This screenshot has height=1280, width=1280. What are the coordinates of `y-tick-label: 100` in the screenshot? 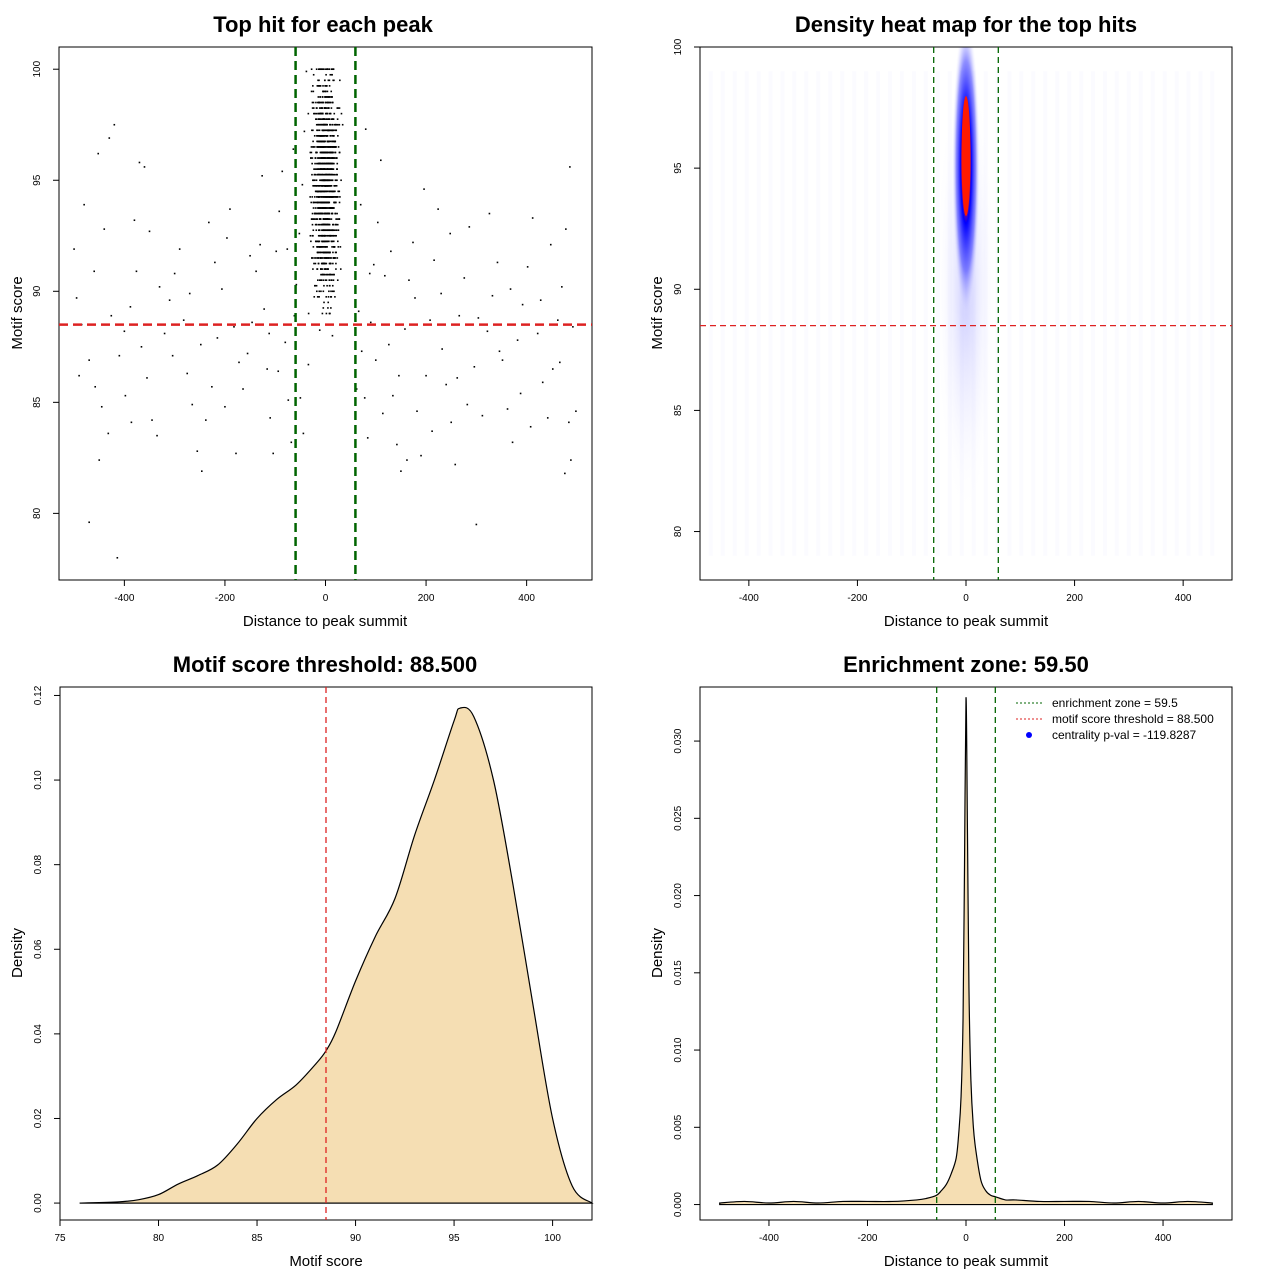 It's located at (678, 46).